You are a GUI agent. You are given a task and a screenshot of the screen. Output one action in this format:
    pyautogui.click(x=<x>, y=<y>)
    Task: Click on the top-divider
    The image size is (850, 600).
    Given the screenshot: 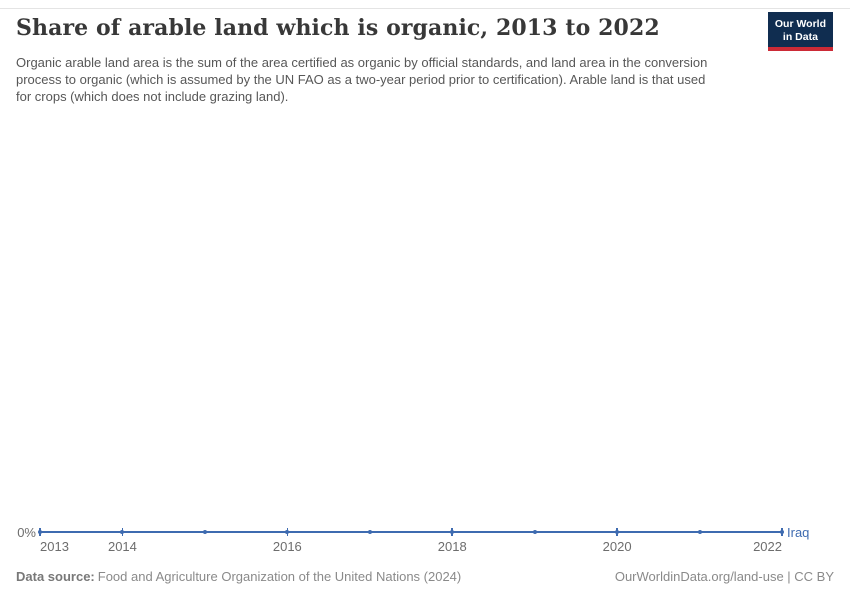 What is the action you would take?
    pyautogui.click(x=425, y=8)
    